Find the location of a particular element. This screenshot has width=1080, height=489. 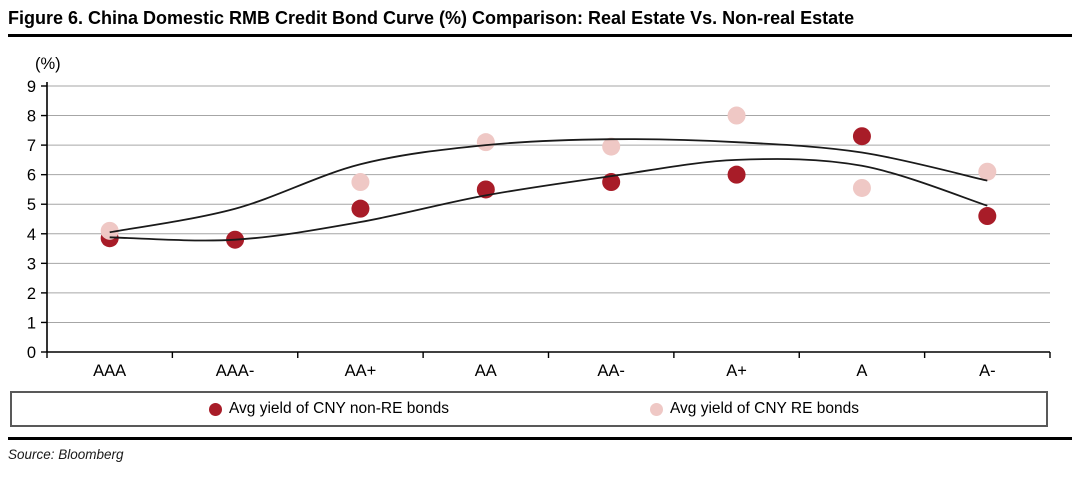

legend-label-re: Avg yield of CNY RE bonds is located at coordinates (764, 408).